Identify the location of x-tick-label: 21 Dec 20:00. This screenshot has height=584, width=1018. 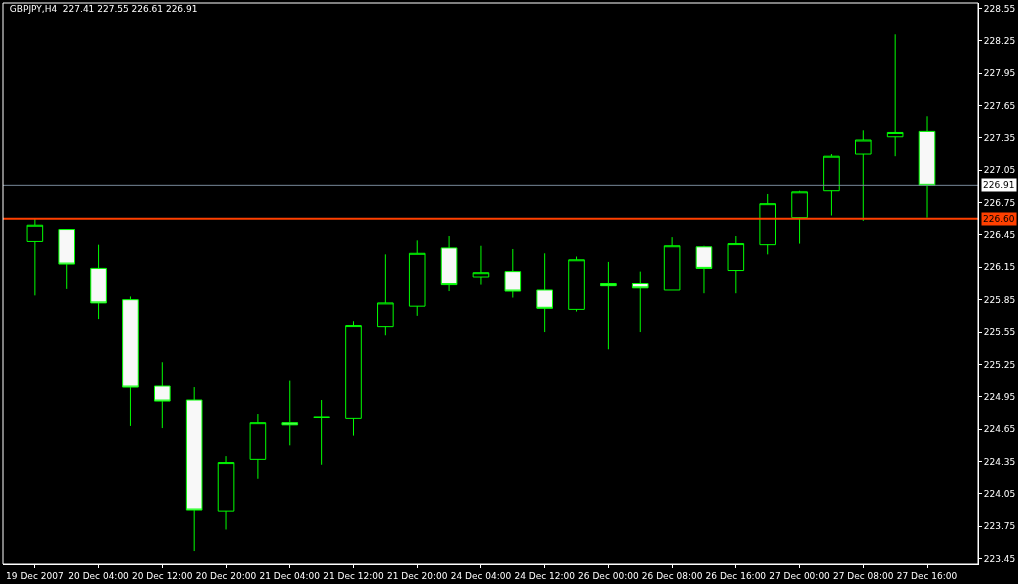
(417, 575).